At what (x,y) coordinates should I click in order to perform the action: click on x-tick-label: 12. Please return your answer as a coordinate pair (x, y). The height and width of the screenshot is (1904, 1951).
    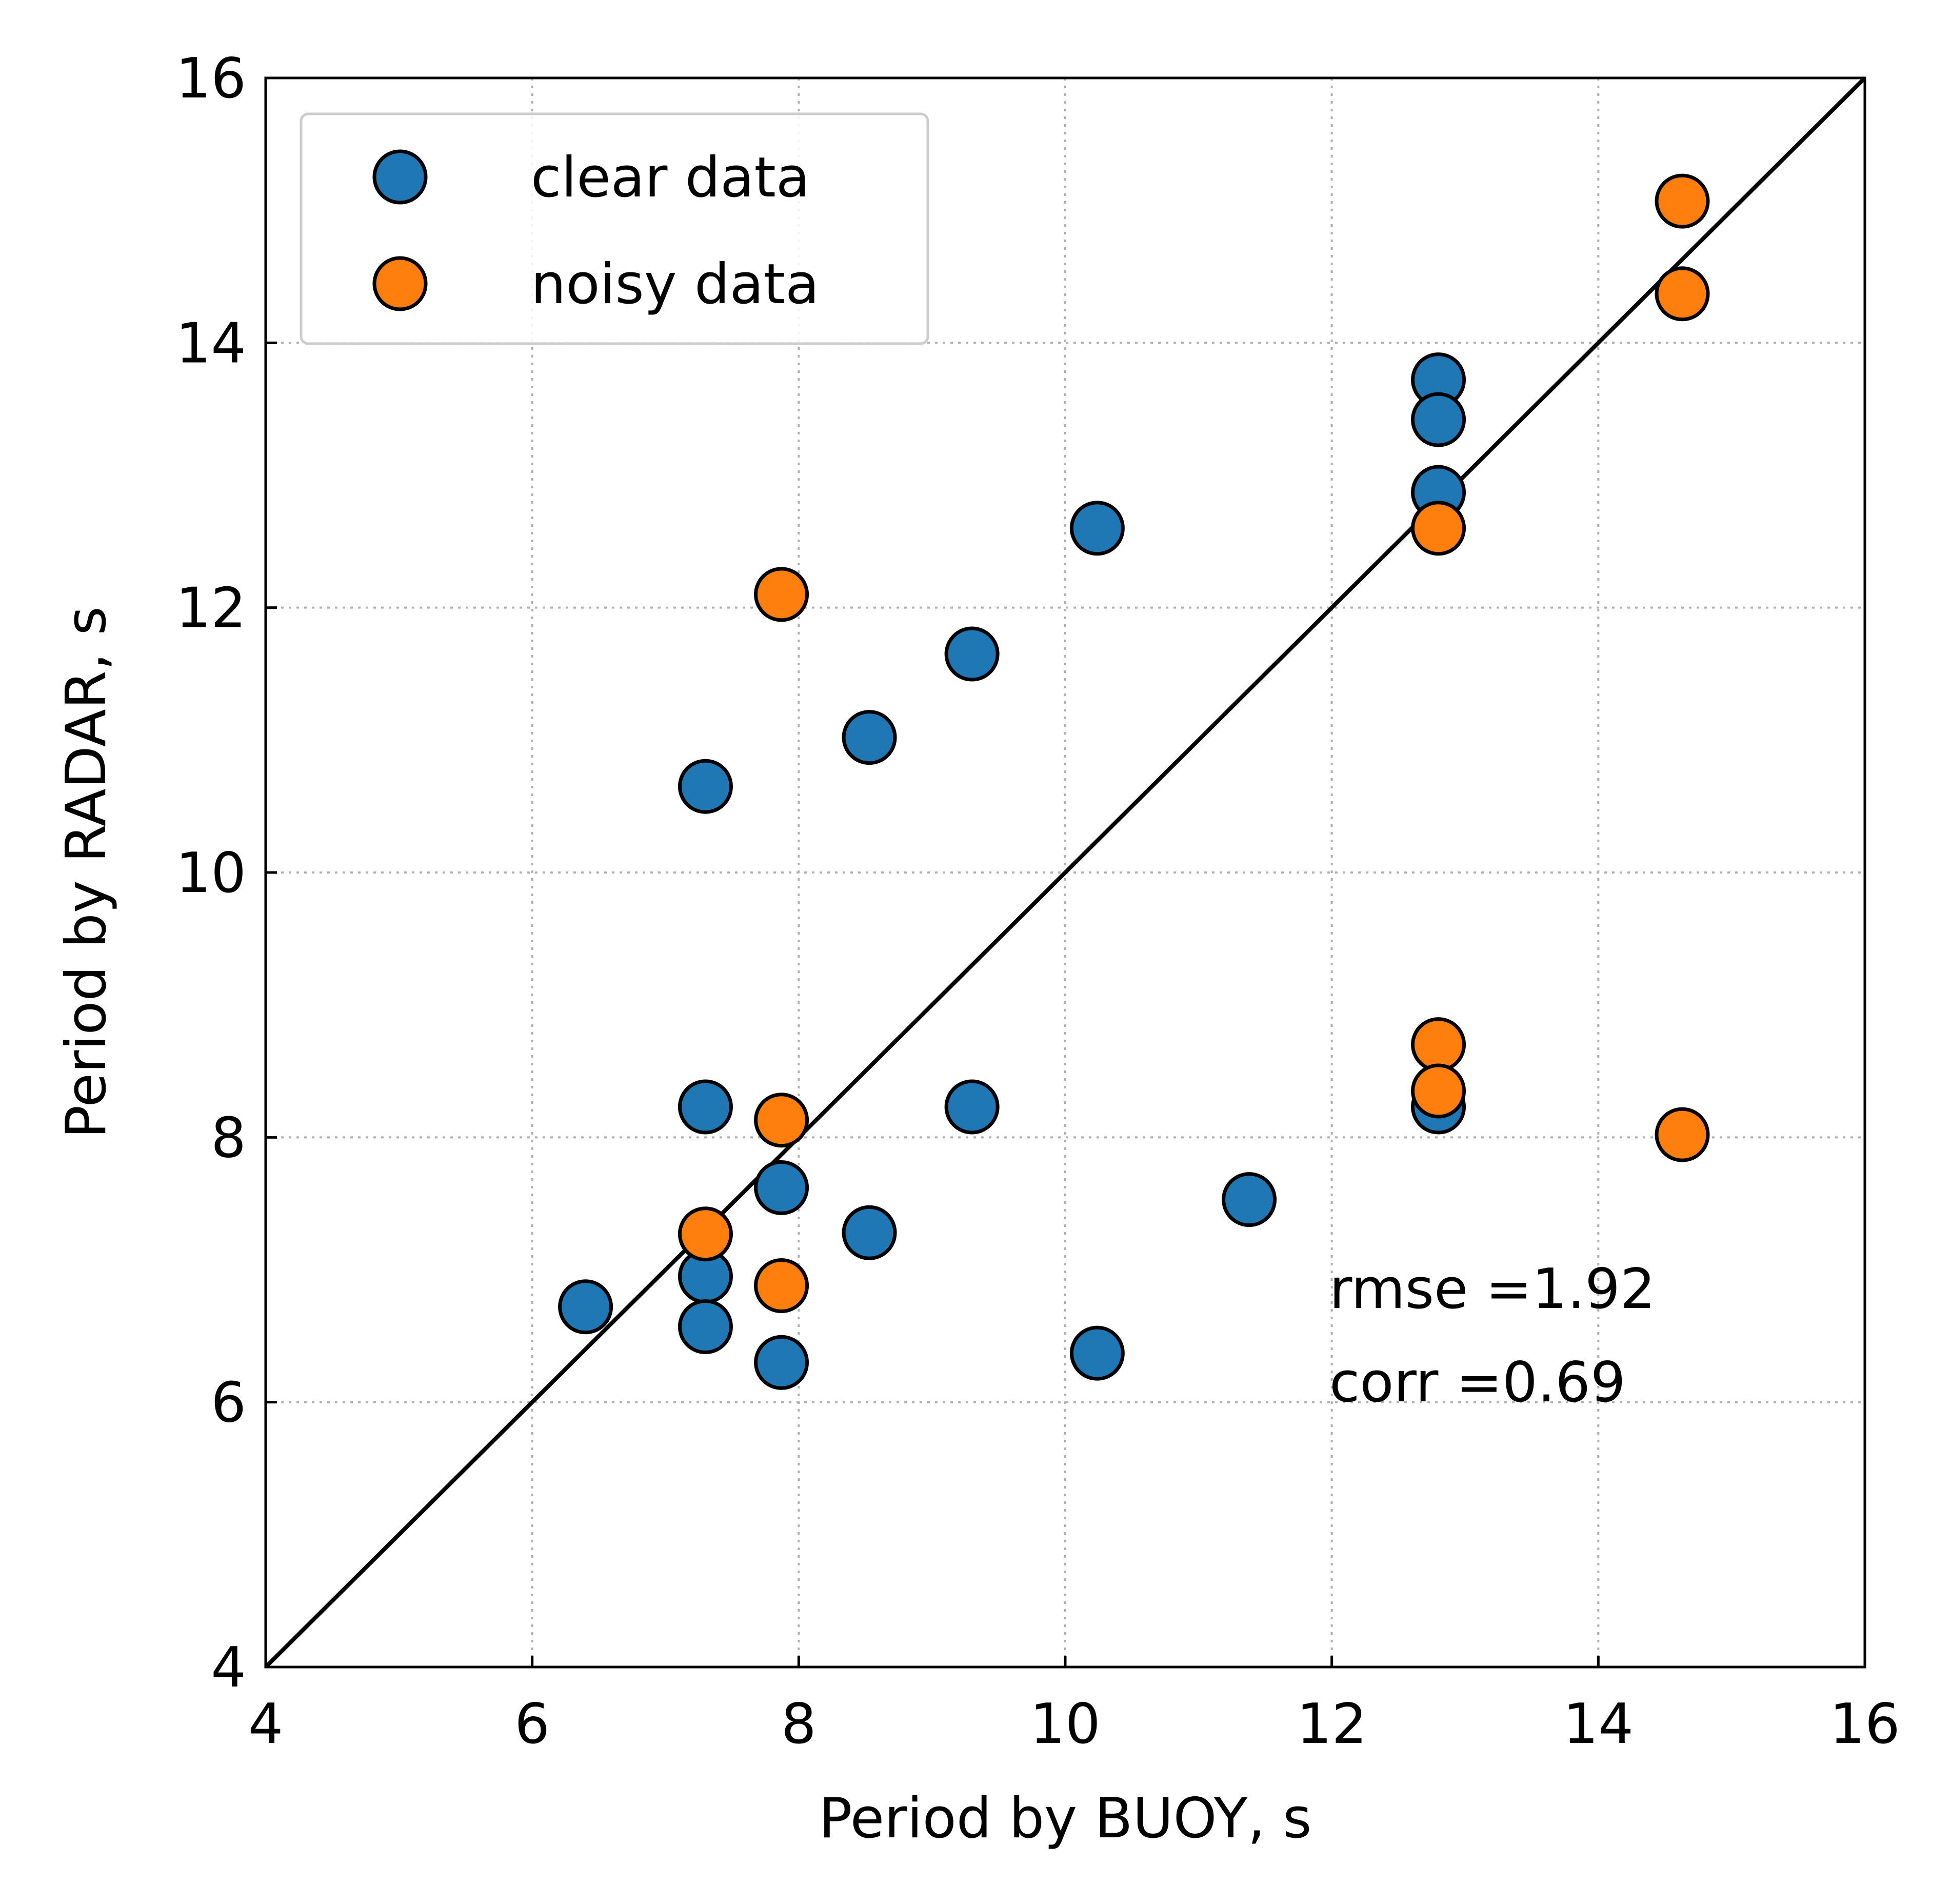
    Looking at the image, I should click on (1332, 1724).